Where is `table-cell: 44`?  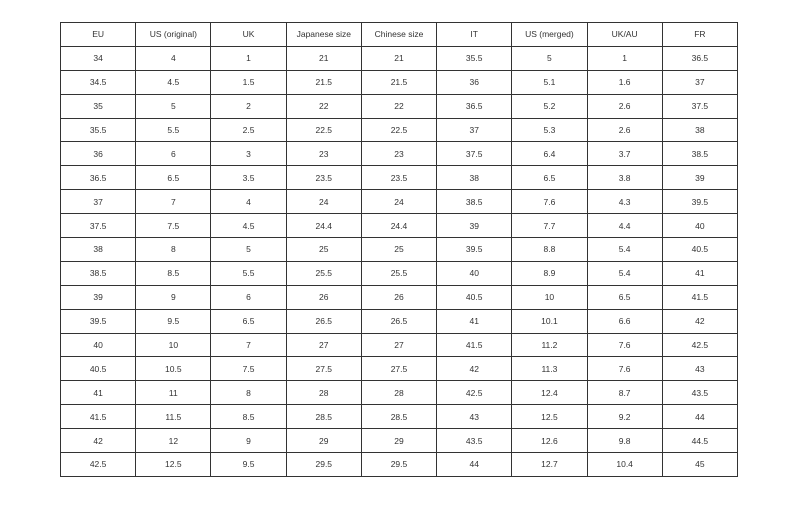 table-cell: 44 is located at coordinates (700, 417).